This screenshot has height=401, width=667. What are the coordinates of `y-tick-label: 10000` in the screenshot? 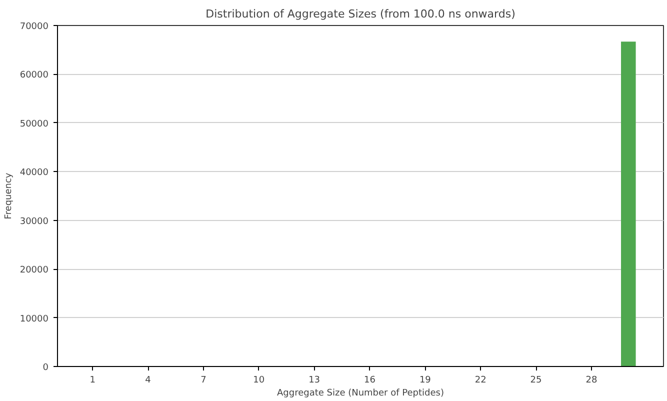 It's located at (34, 319).